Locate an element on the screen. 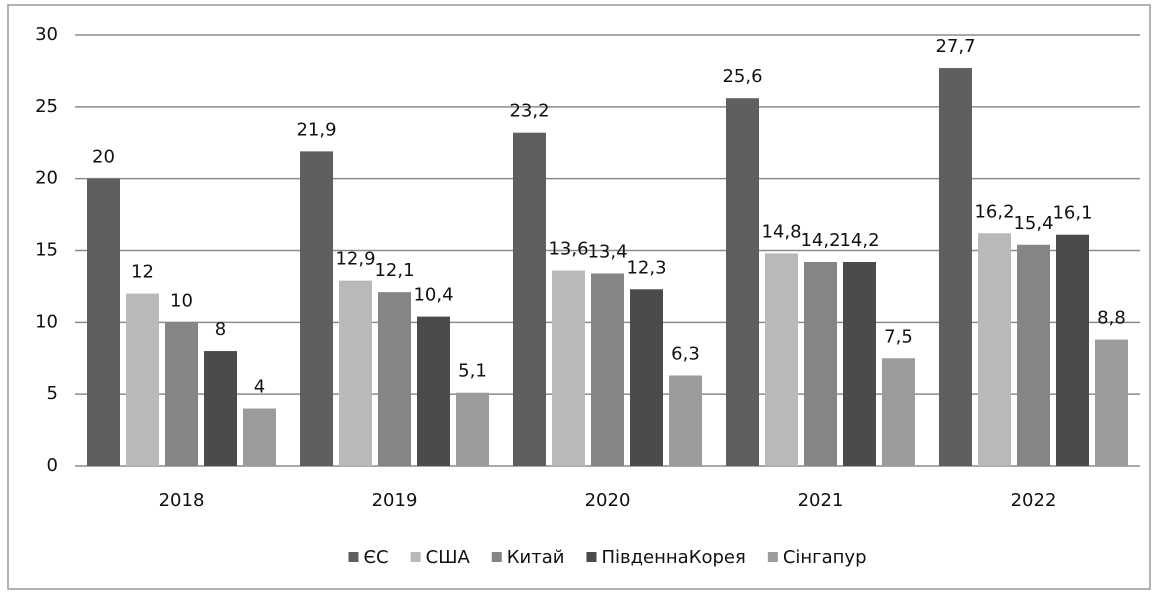 The height and width of the screenshot is (594, 1155). data-label: 23,2 is located at coordinates (529, 111).